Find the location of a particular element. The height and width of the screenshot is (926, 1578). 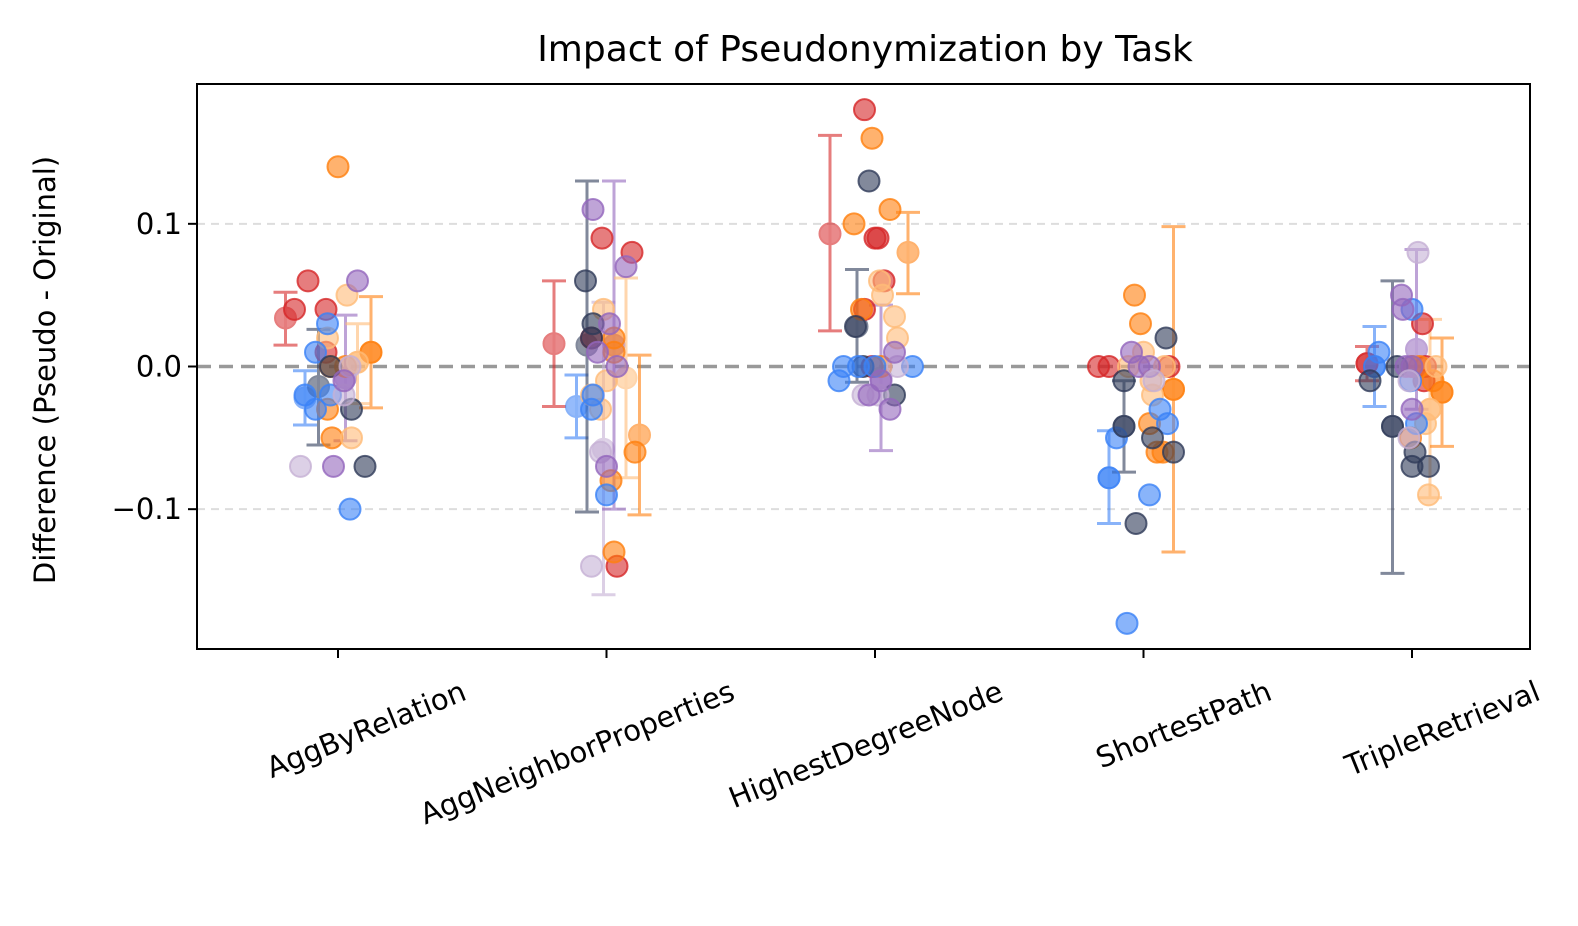

x-tick-label: ShortestPath is located at coordinates (1183, 724).